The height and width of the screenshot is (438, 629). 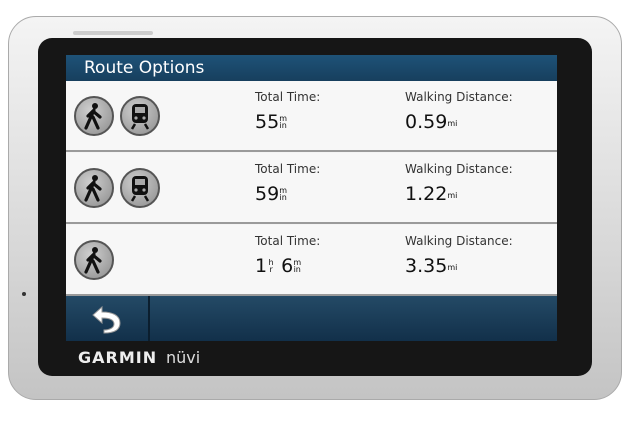 I want to click on walking-distance-value: 0.59mi, so click(x=431, y=122).